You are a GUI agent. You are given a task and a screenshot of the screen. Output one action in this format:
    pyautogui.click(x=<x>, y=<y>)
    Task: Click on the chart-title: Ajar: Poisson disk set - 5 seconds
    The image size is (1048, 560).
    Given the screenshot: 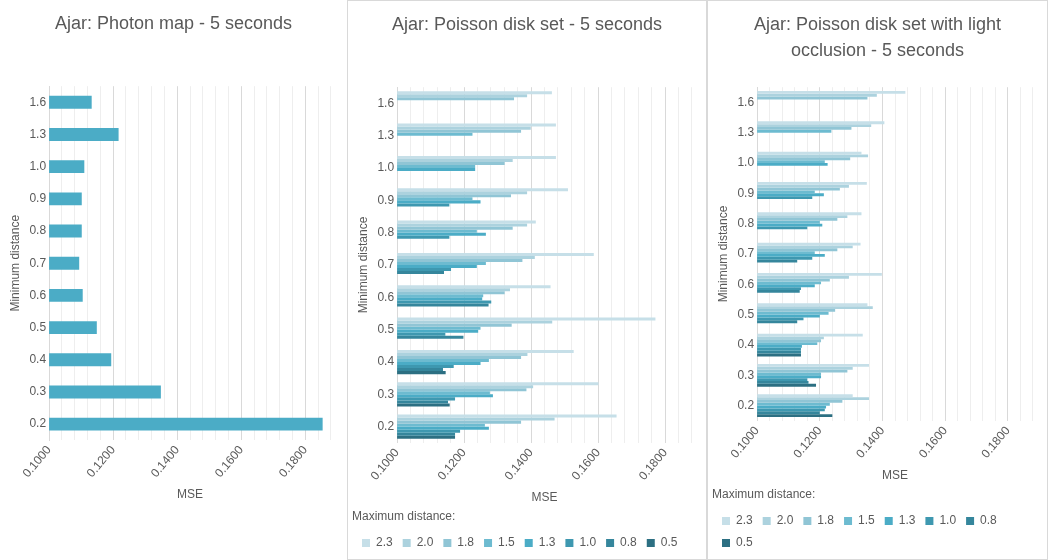 What is the action you would take?
    pyautogui.click(x=527, y=24)
    